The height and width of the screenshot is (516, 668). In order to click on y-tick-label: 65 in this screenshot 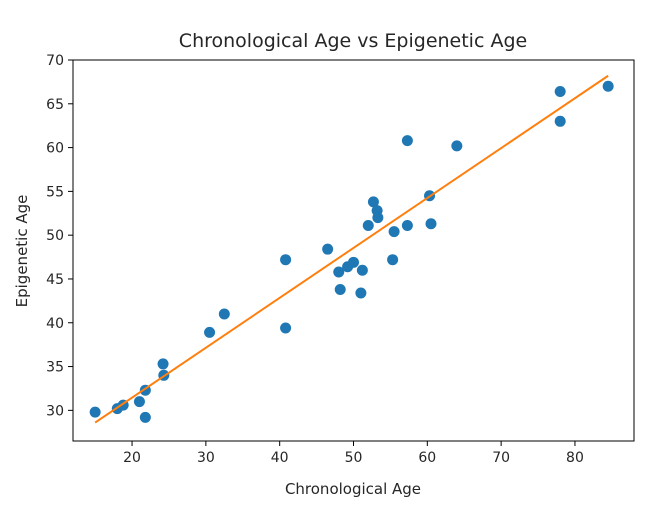, I will do `click(55, 105)`.